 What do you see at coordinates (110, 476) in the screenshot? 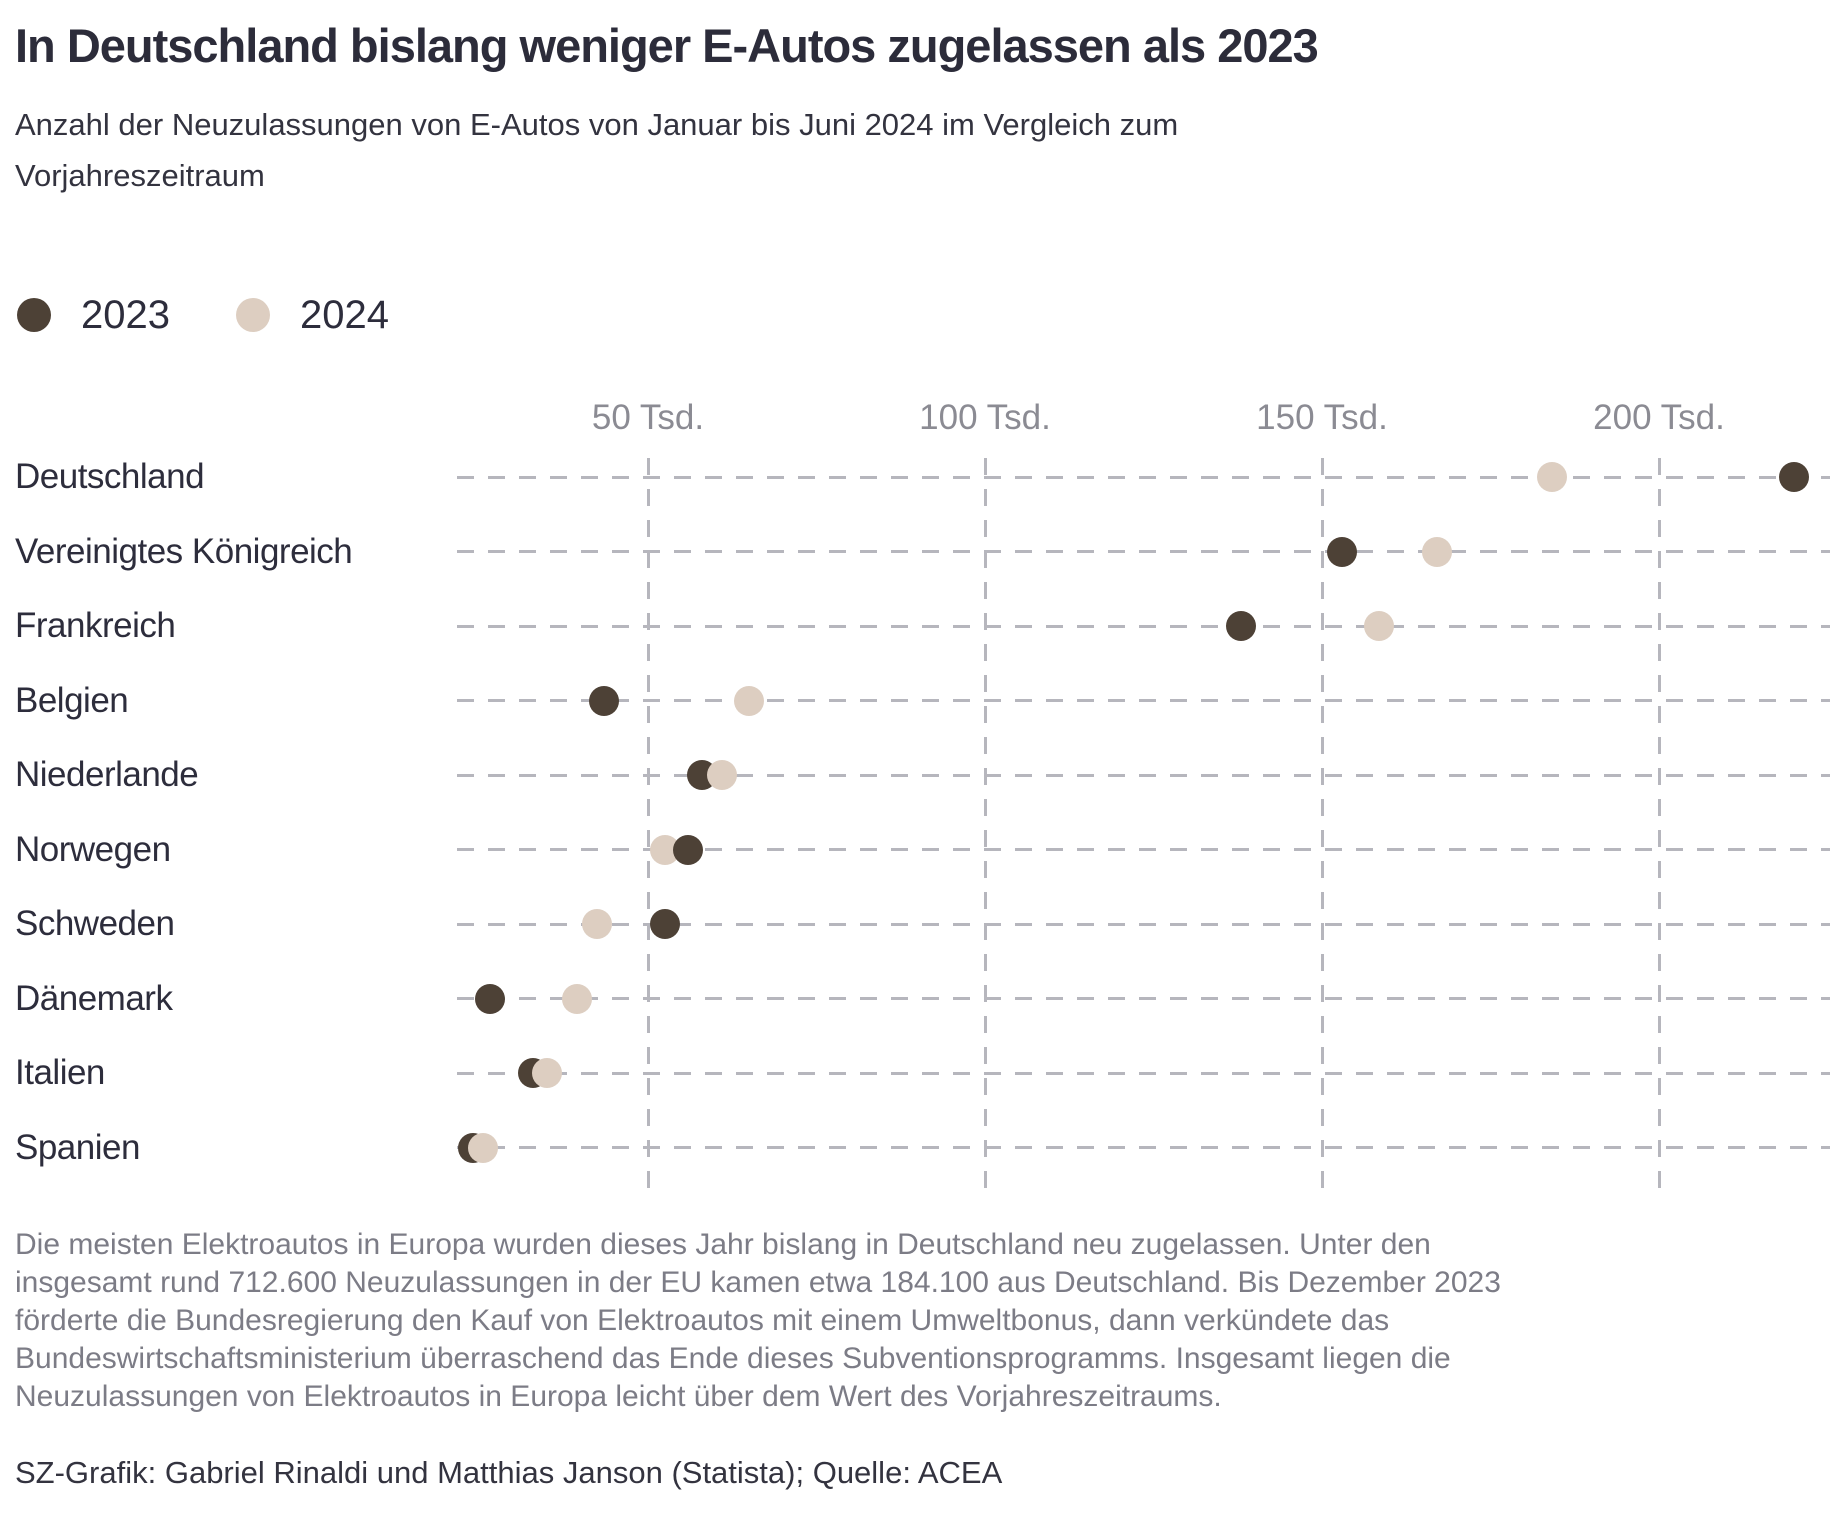
I see `row-label-deutschland: Deutschland` at bounding box center [110, 476].